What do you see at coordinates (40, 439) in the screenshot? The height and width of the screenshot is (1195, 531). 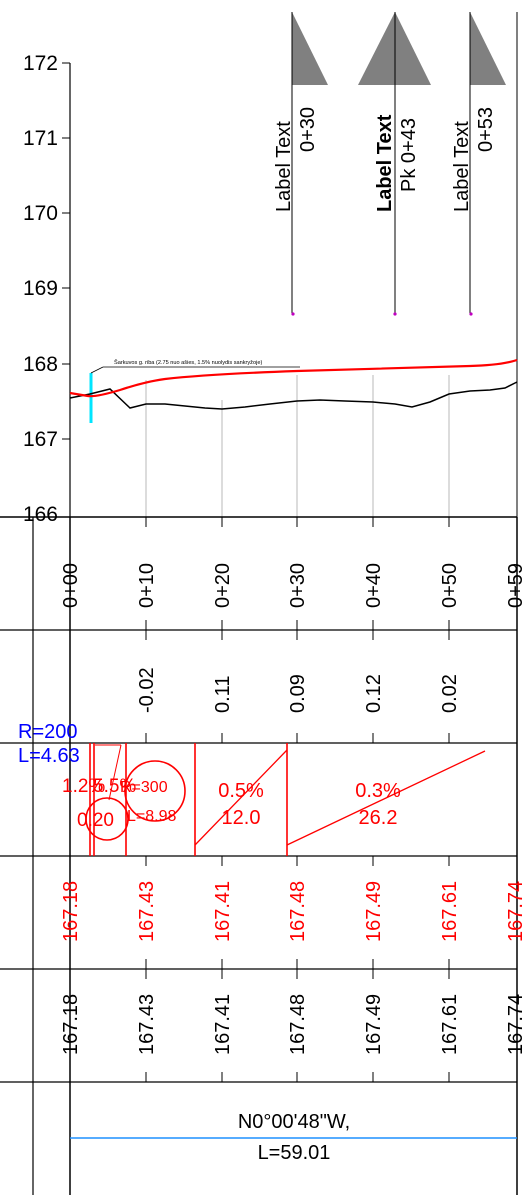 I see `elevation-label: 167` at bounding box center [40, 439].